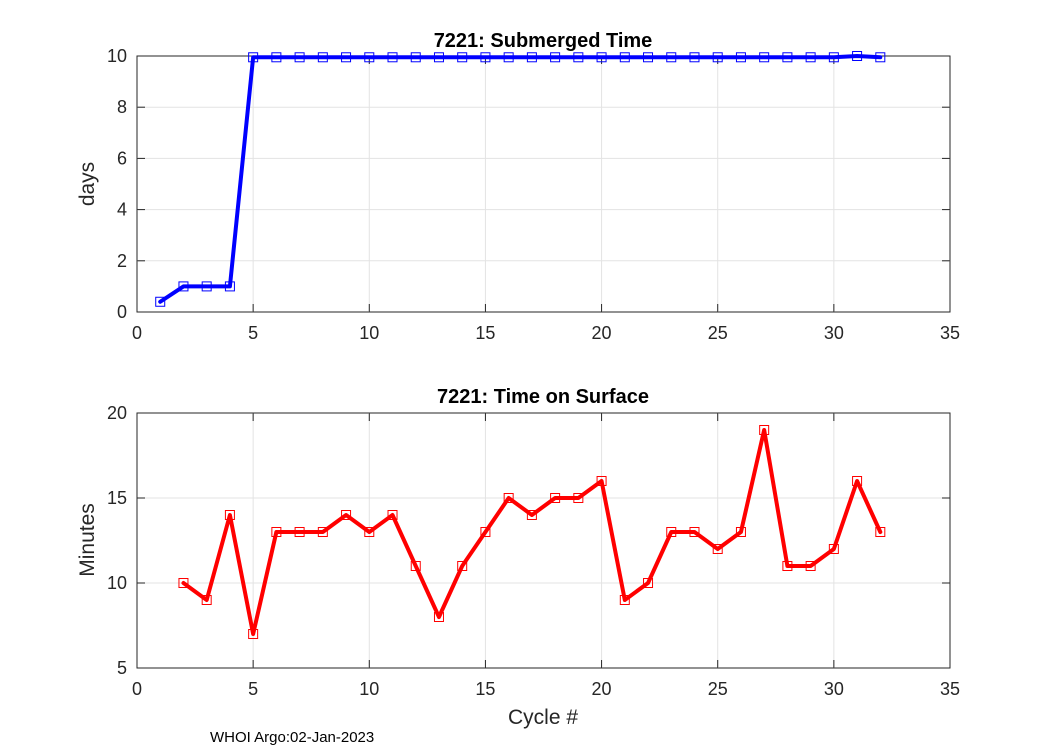 The image size is (1050, 750). What do you see at coordinates (485, 333) in the screenshot?
I see `submerged-time-xtick-label: 15` at bounding box center [485, 333].